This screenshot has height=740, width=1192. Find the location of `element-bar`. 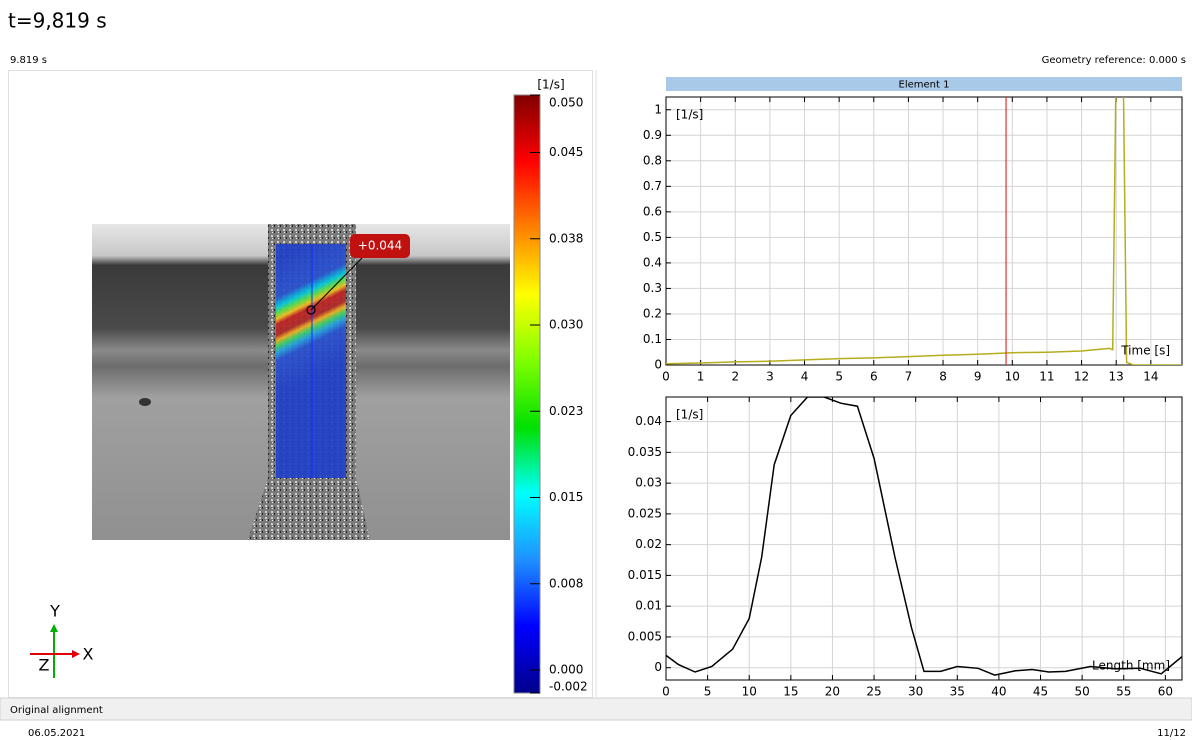

element-bar is located at coordinates (924, 84).